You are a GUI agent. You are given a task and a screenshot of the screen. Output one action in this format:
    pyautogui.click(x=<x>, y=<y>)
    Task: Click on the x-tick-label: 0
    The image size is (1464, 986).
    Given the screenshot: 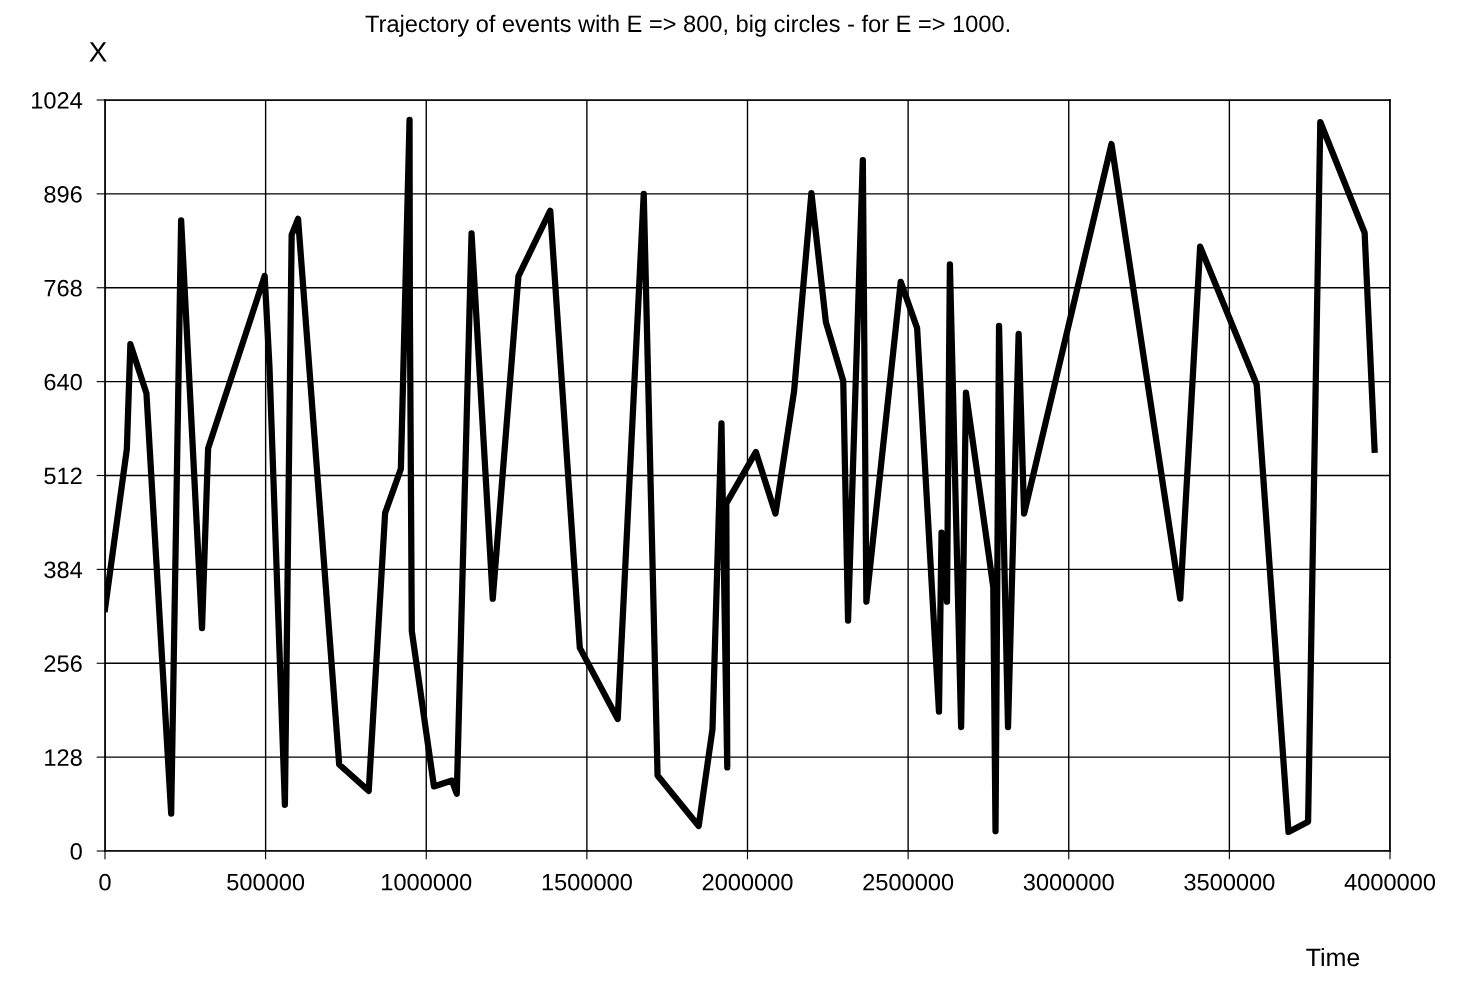 What is the action you would take?
    pyautogui.click(x=105, y=882)
    